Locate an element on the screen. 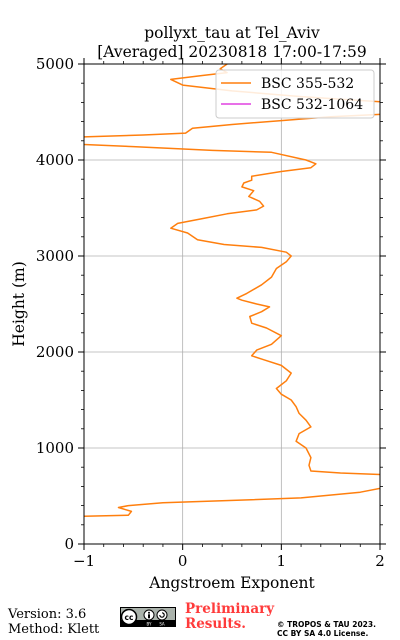  x-tick-label: 0 is located at coordinates (183, 561).